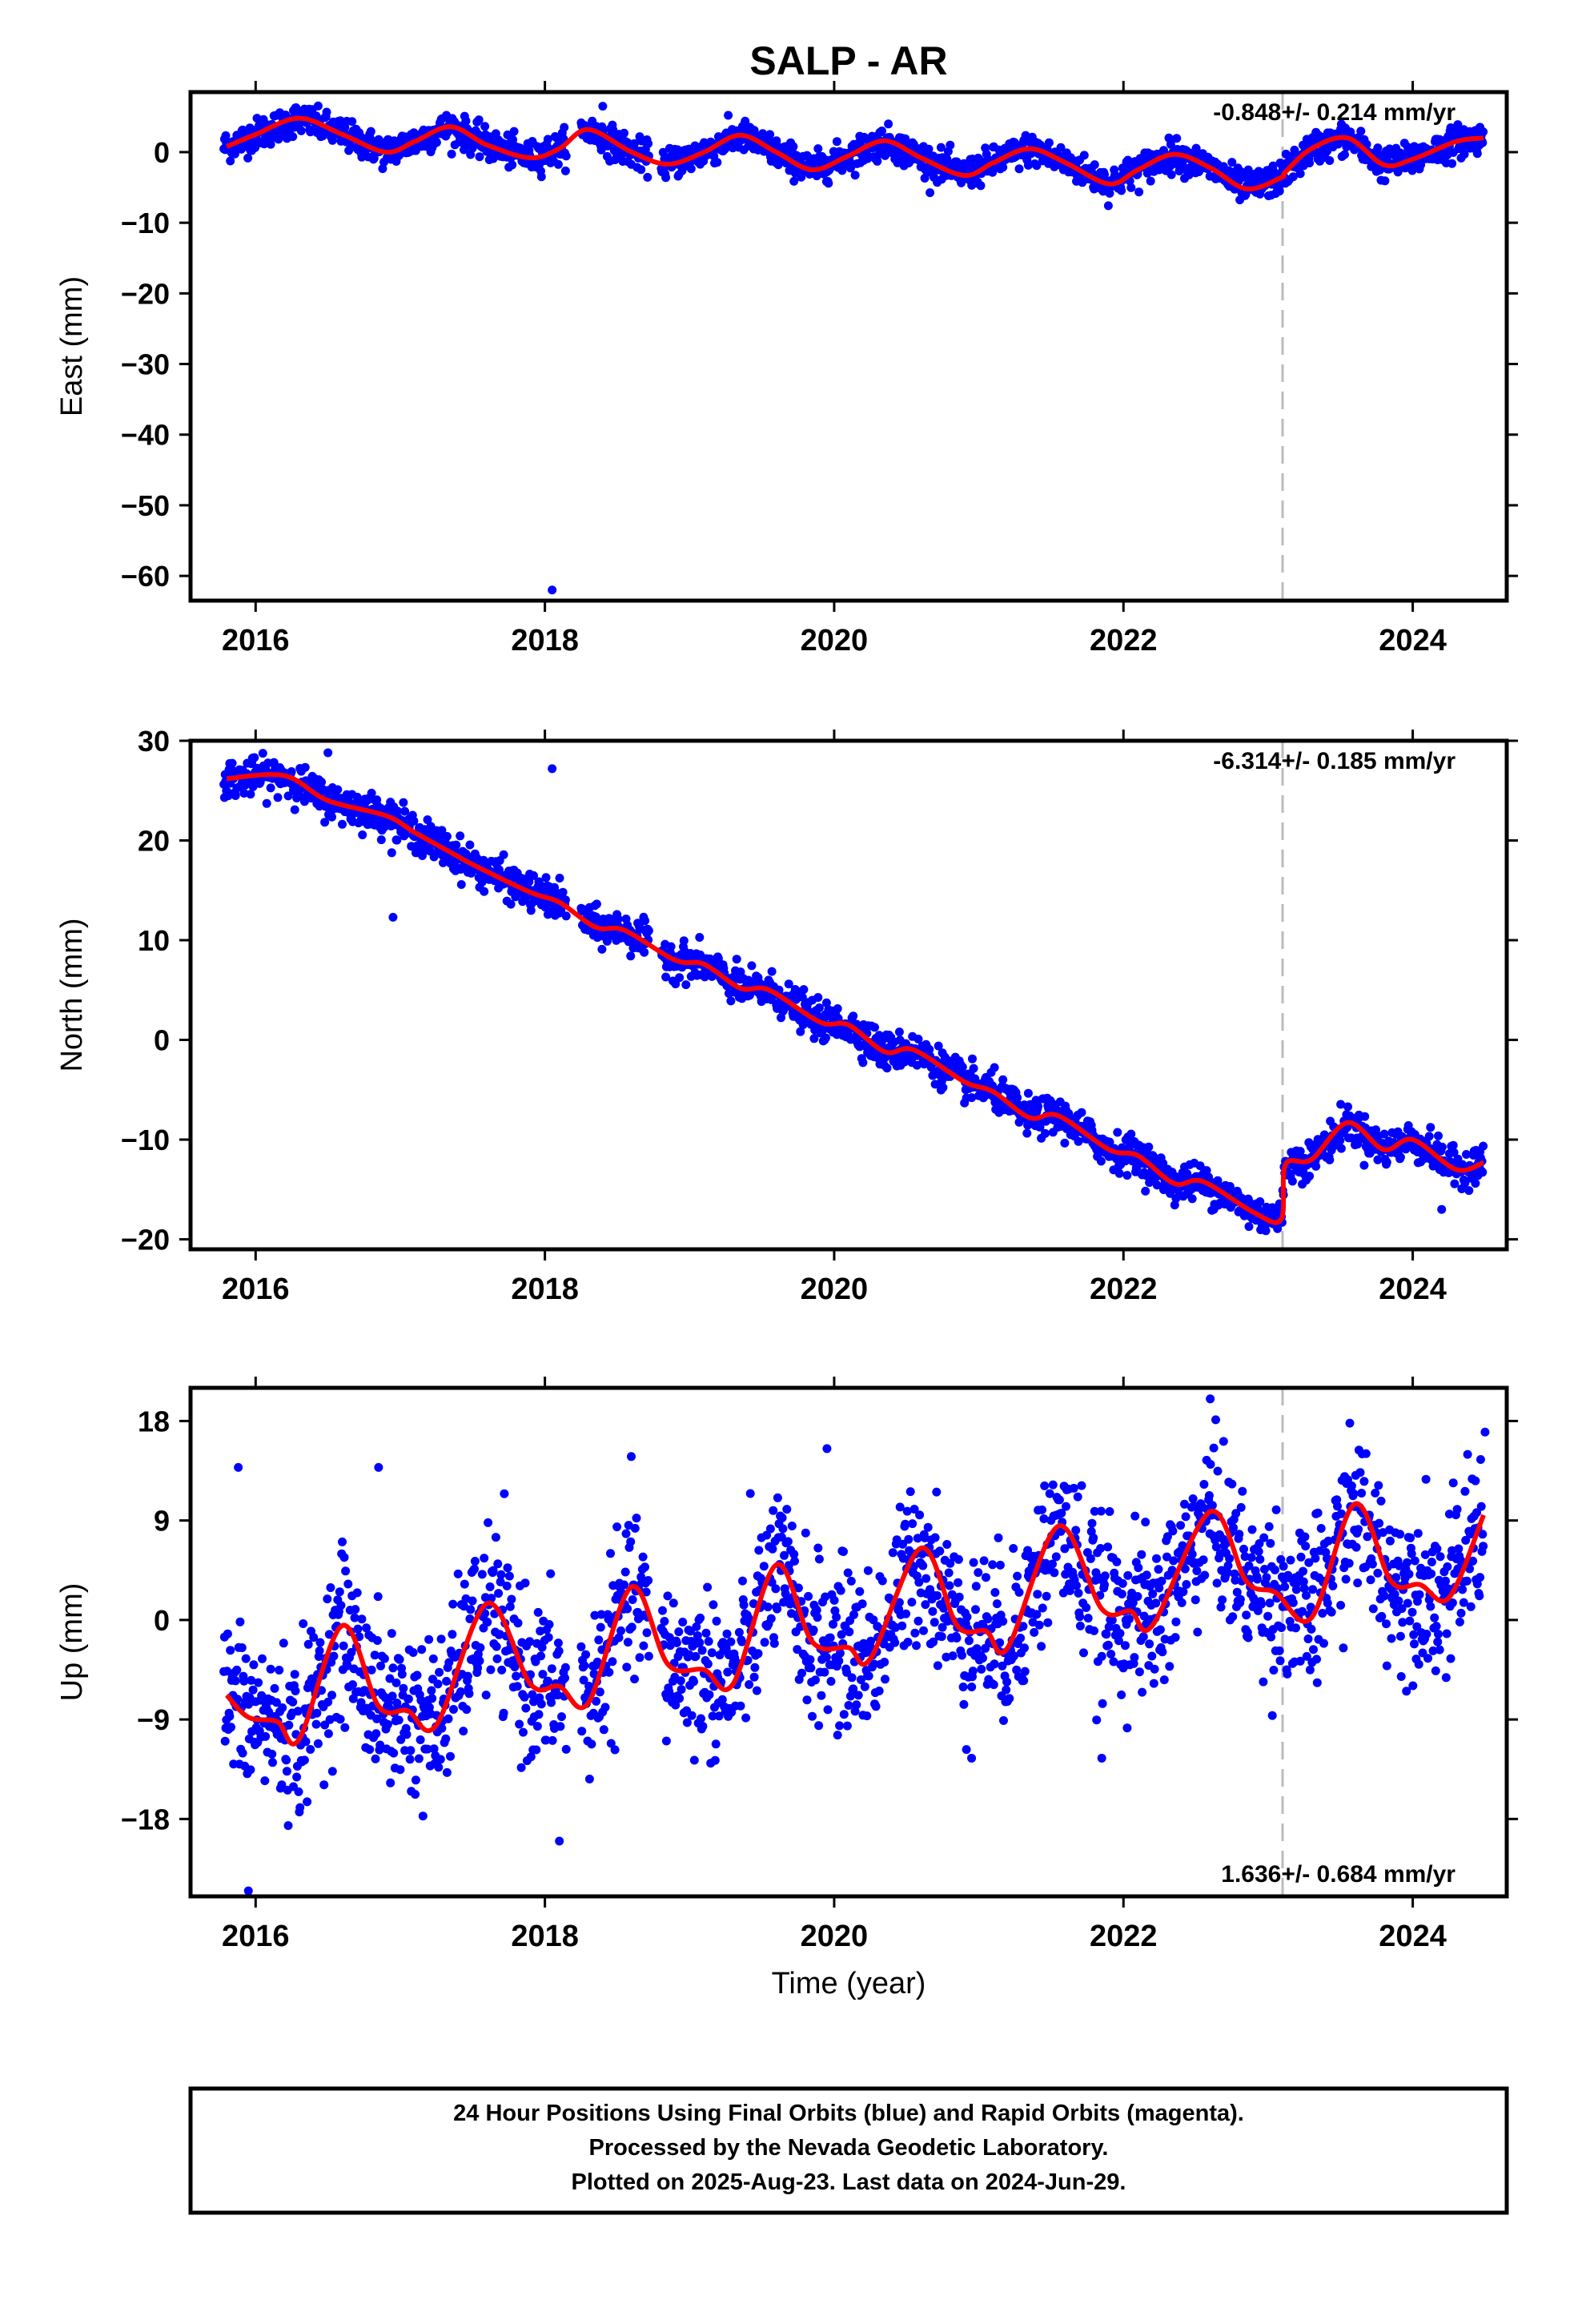 This screenshot has width=1582, height=2324. I want to click on y-tick-label: 20, so click(154, 841).